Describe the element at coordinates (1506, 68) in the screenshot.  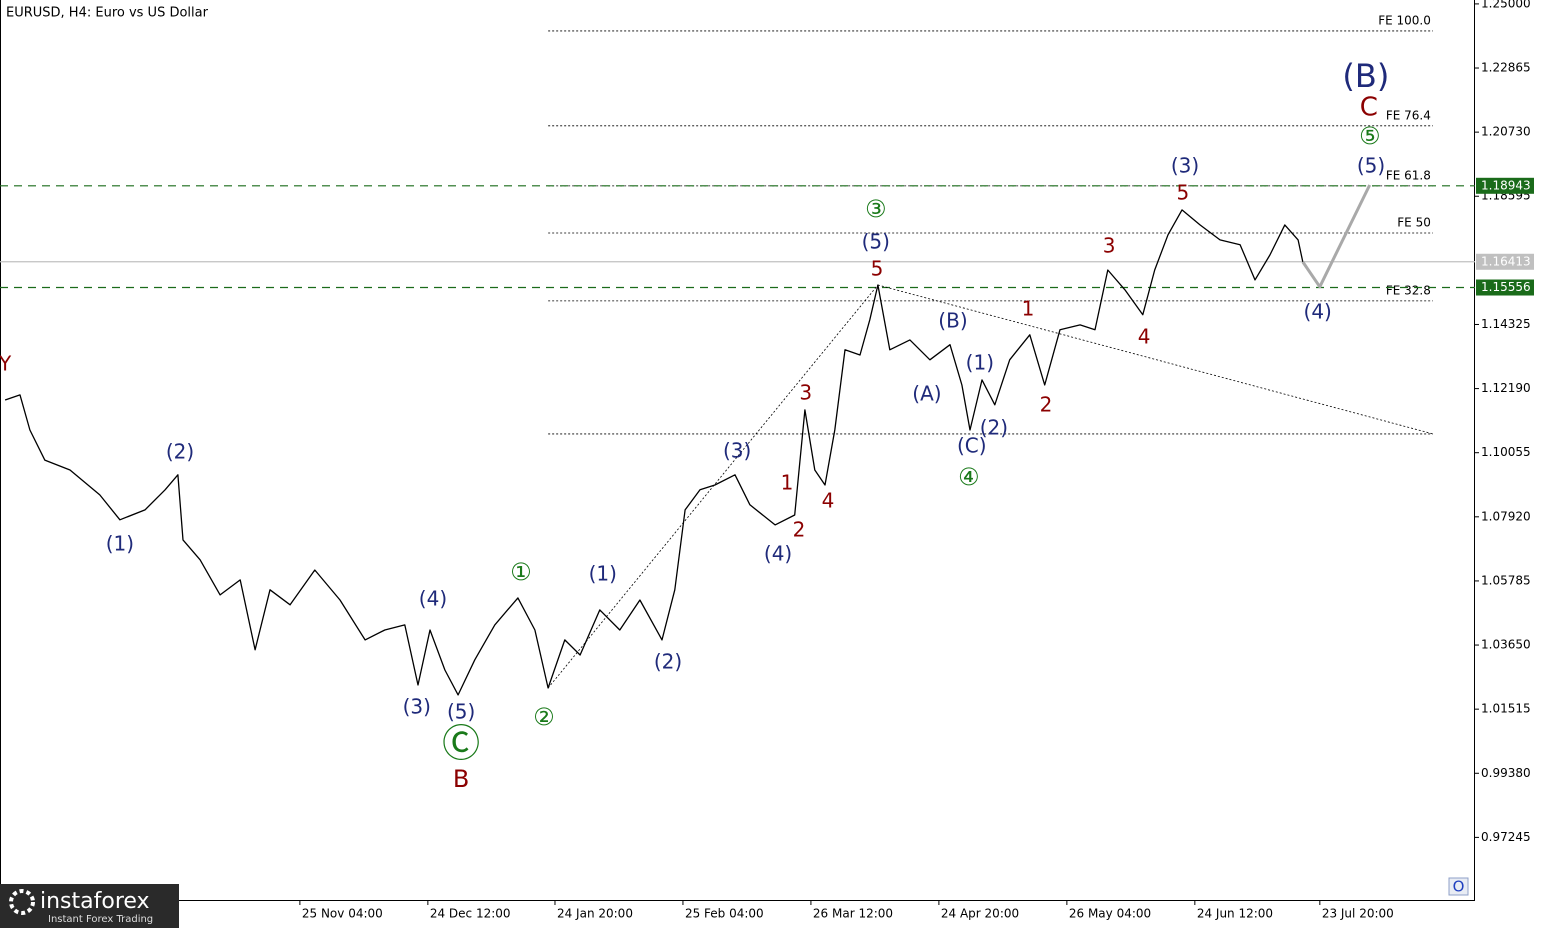
I see `y-tick-label: 1.22865` at that location.